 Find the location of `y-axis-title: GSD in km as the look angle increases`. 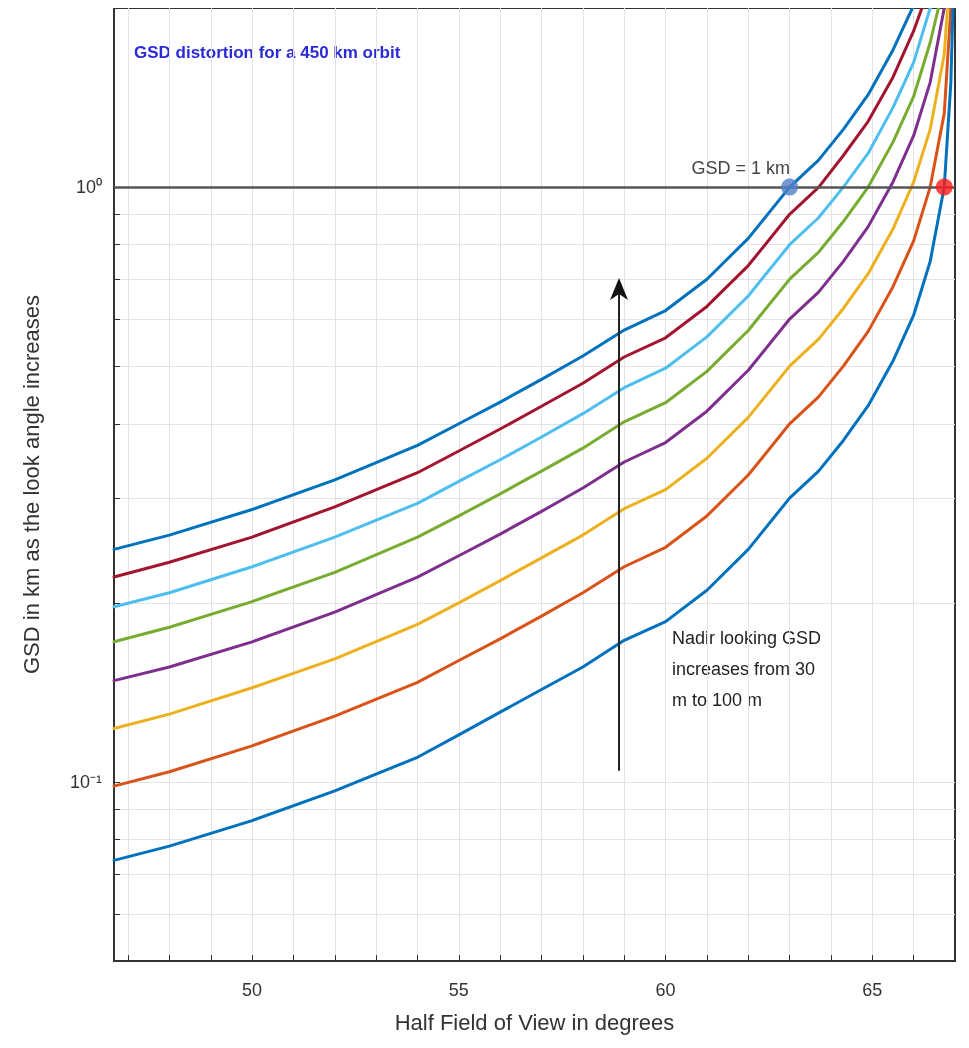

y-axis-title: GSD in km as the look angle increases is located at coordinates (31, 484).